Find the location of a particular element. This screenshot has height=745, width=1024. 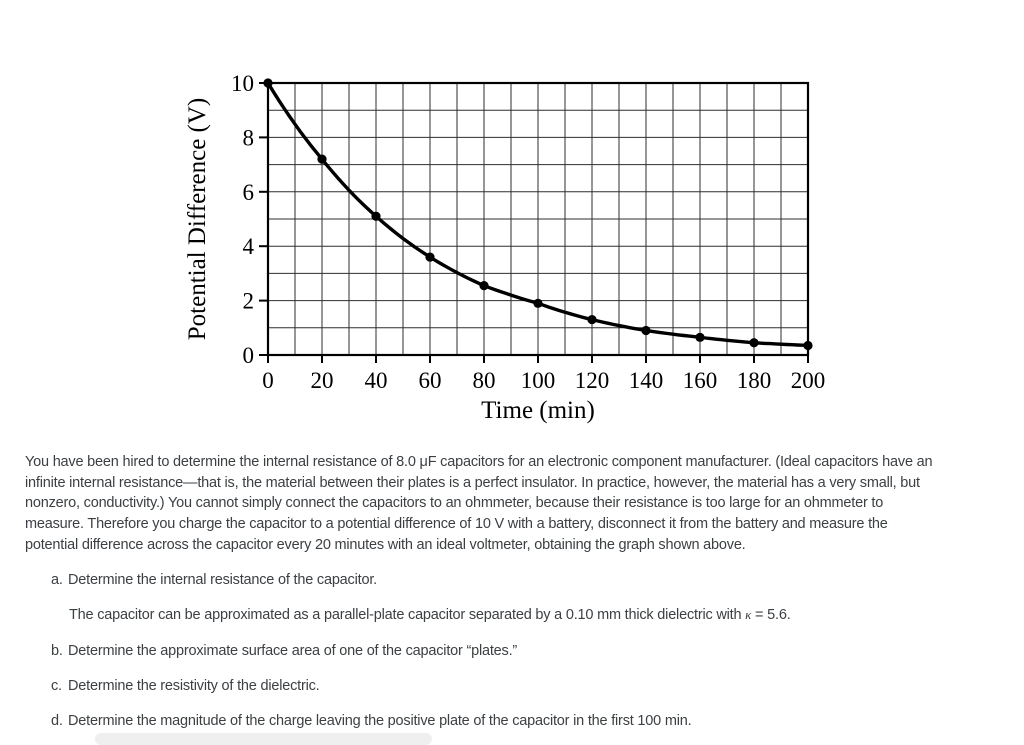

x-tick-label: 20 is located at coordinates (322, 380).